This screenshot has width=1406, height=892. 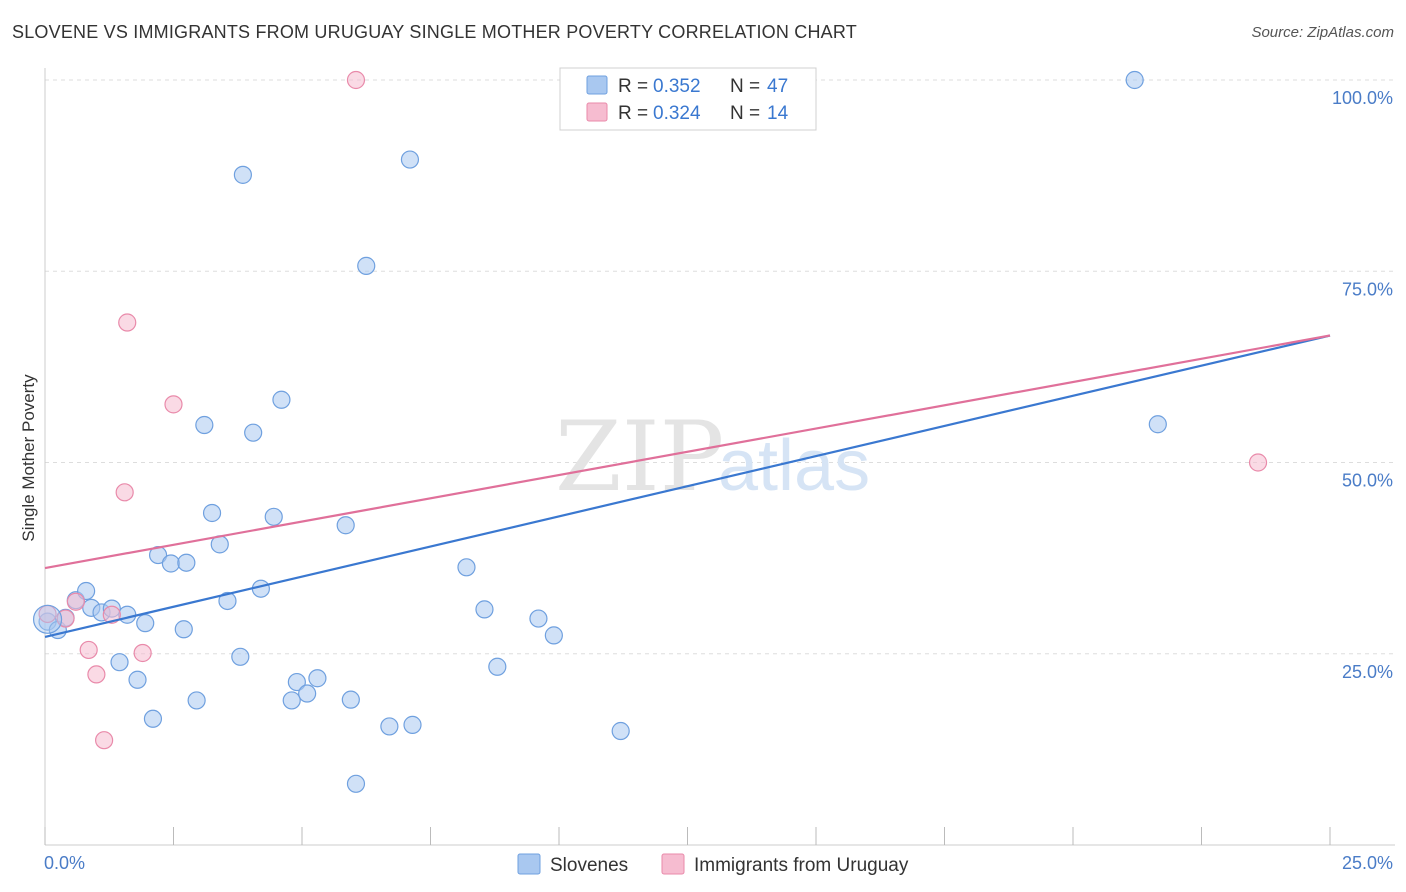 I want to click on watermark: ZIP atlas, so click(x=712, y=457).